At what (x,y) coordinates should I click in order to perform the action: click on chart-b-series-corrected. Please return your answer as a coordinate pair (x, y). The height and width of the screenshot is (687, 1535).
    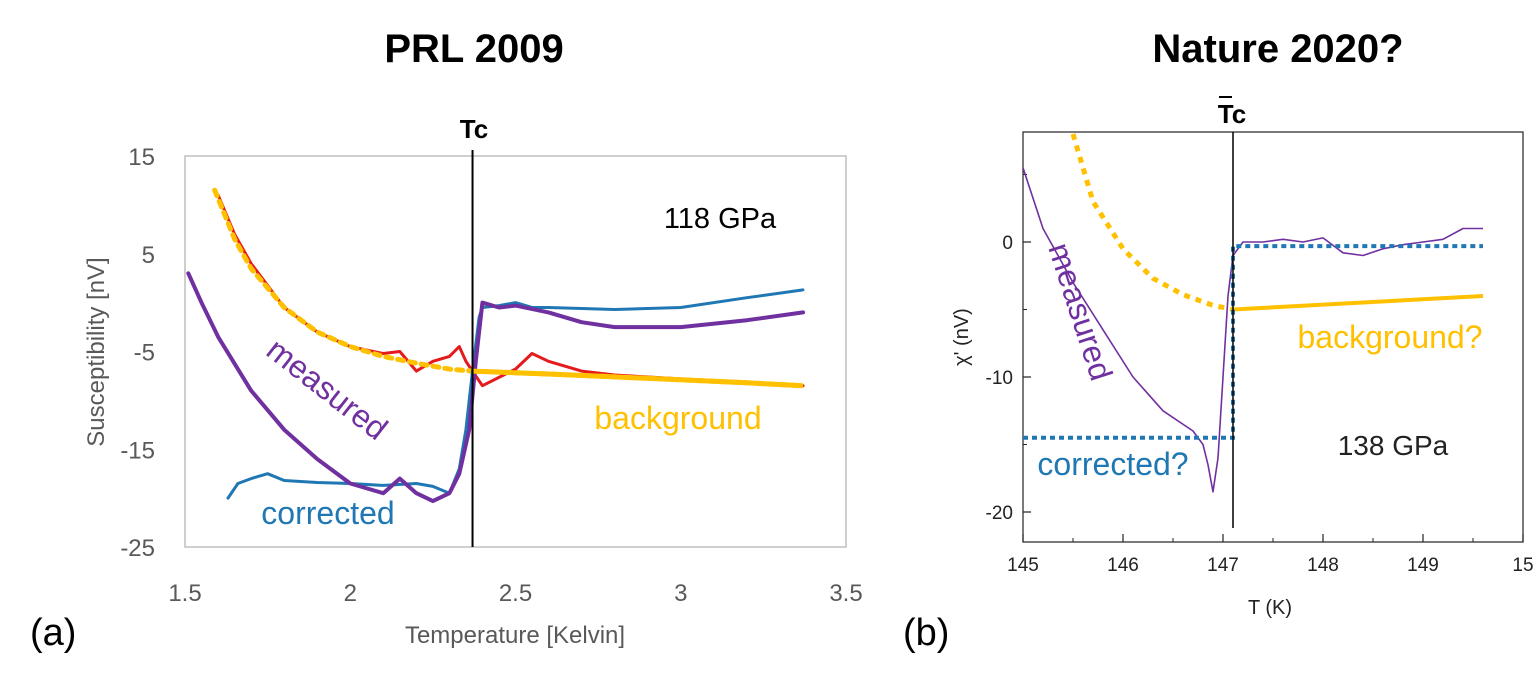
    Looking at the image, I should click on (1253, 342).